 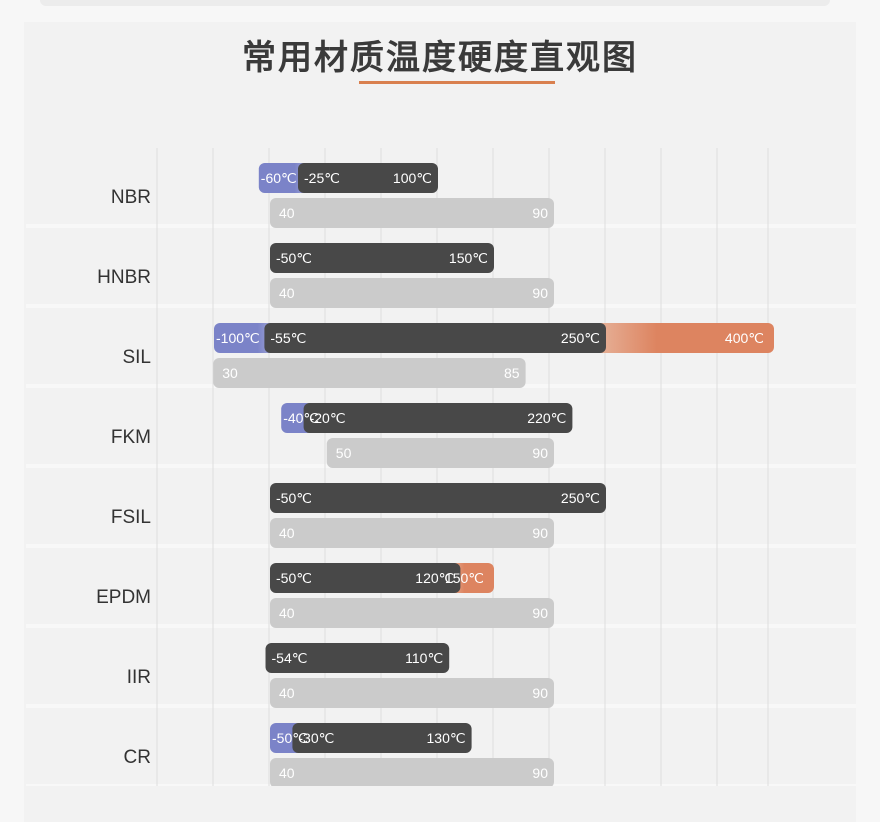 I want to click on category-label: CR, so click(x=137, y=757).